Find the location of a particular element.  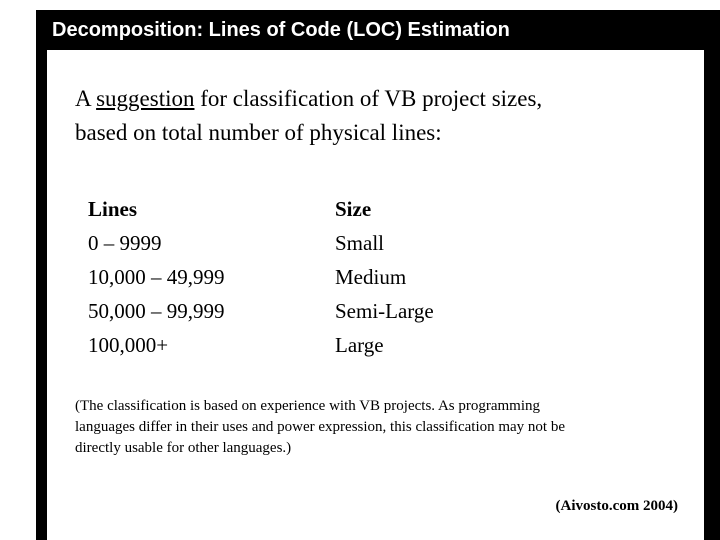

right-border-bar is located at coordinates (712, 275).